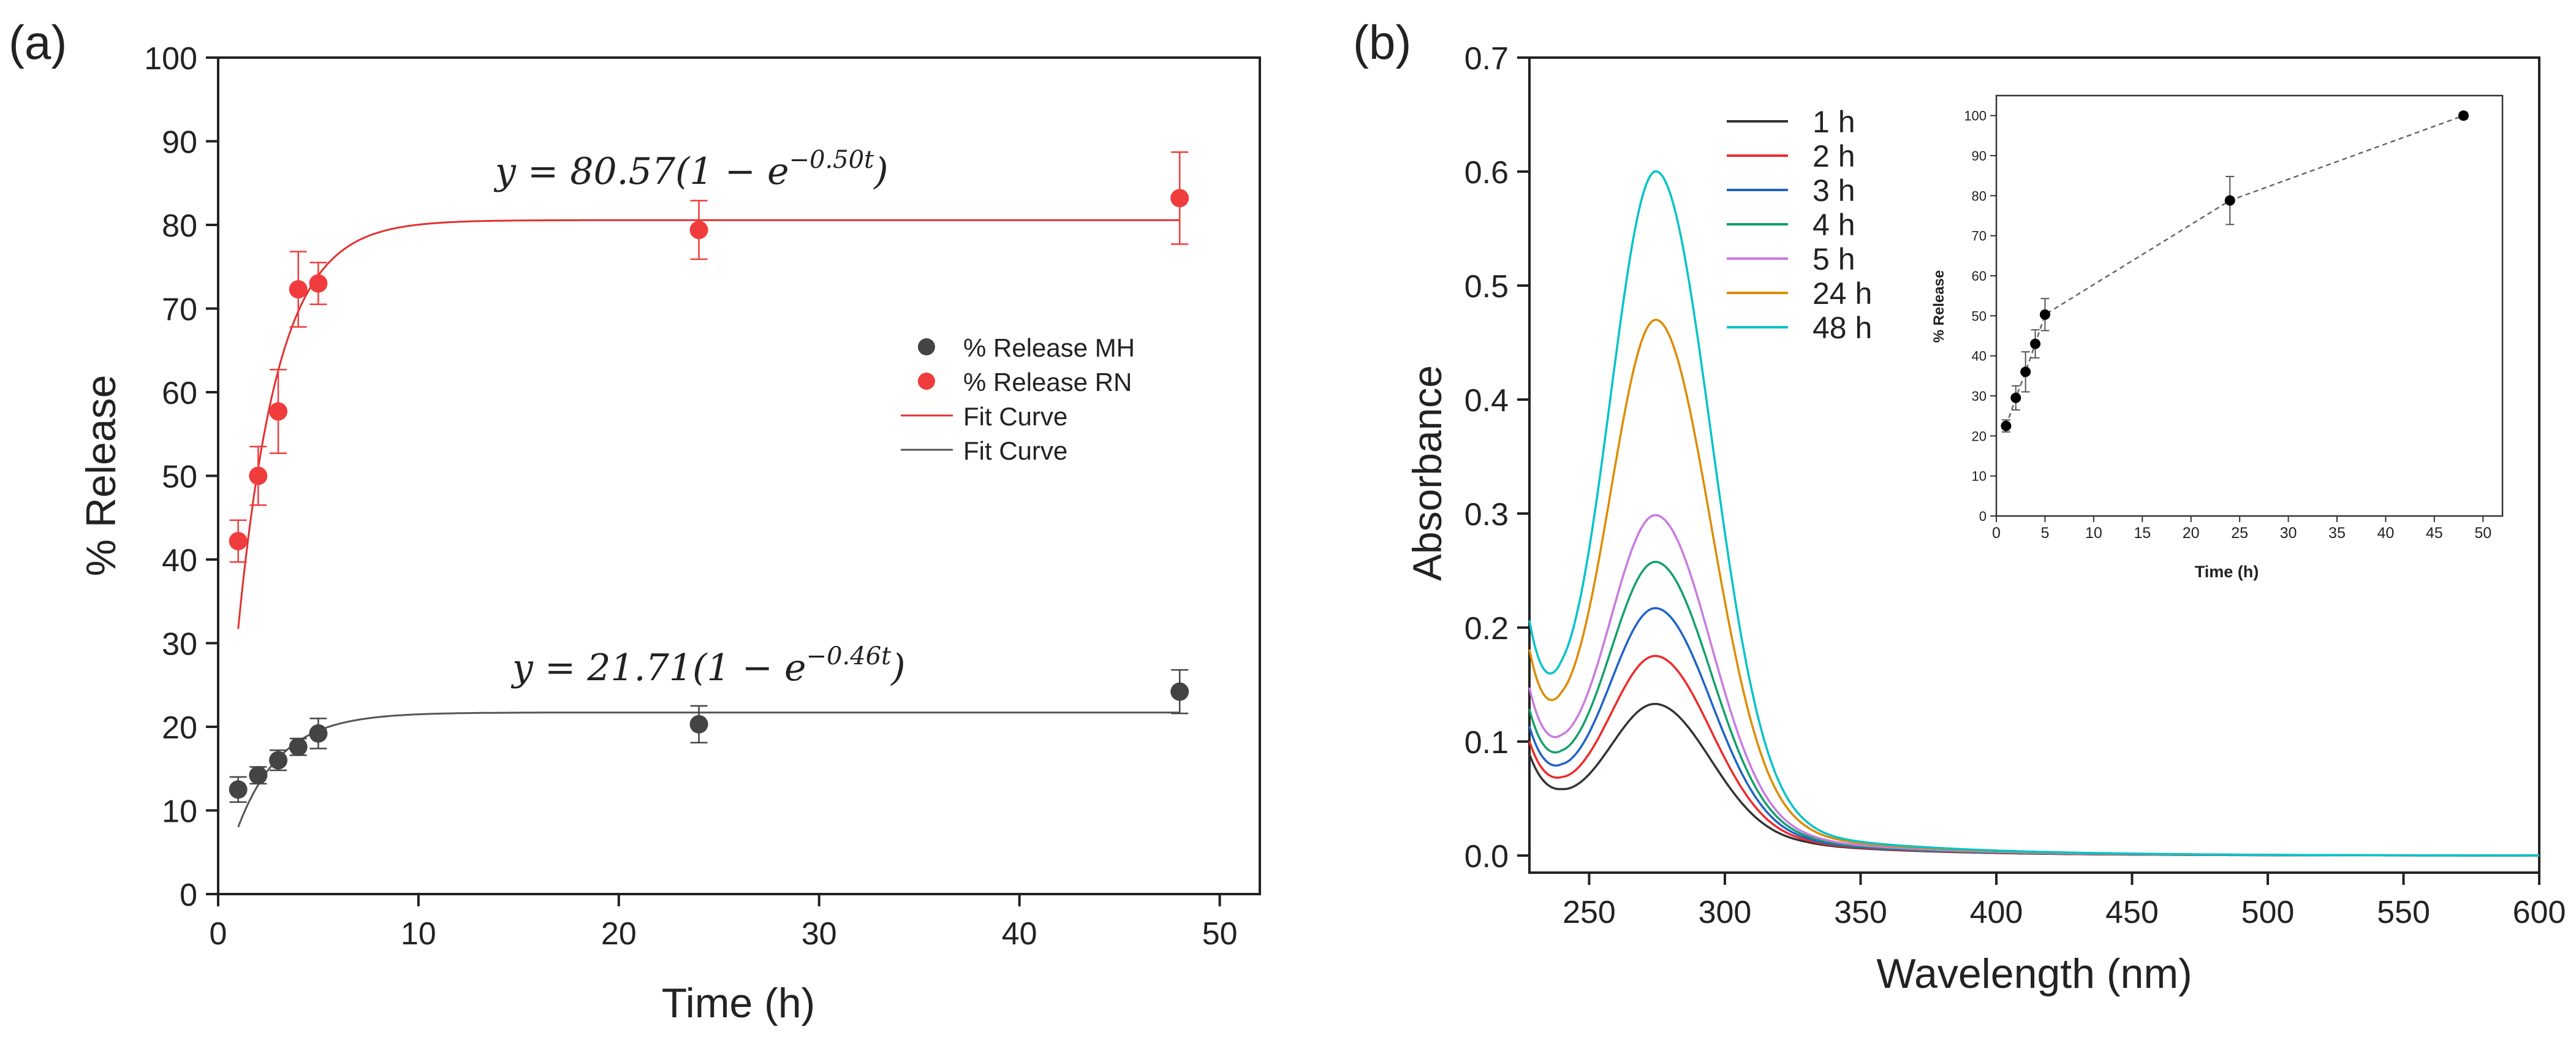 The width and height of the screenshot is (2576, 1043). Describe the element at coordinates (38, 42) in the screenshot. I see `panel-a-label: (a)` at that location.